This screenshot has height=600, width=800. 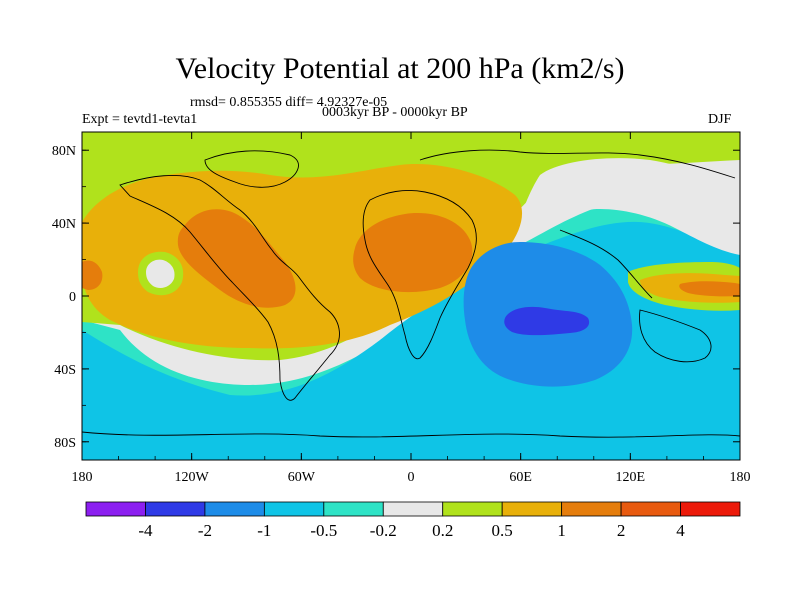 I want to click on colorbar-label: -1, so click(x=264, y=530).